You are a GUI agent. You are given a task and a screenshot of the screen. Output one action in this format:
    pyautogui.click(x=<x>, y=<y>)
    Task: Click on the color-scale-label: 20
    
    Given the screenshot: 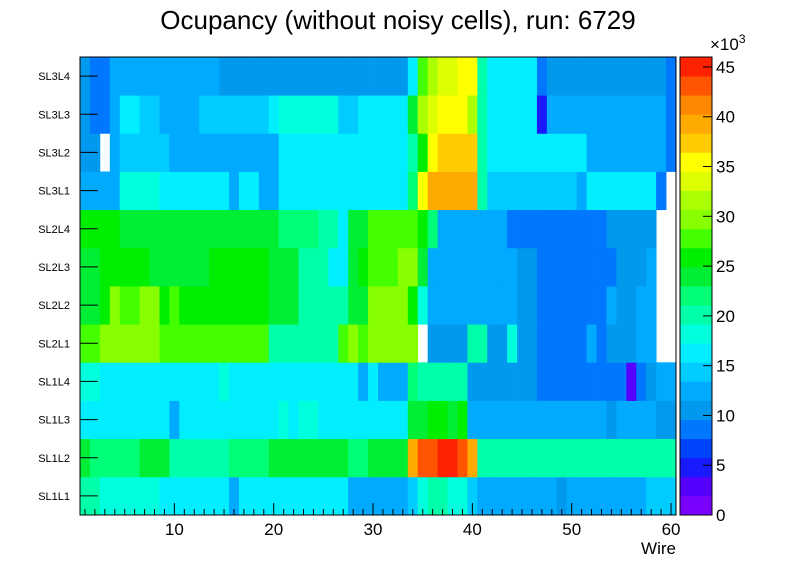 What is the action you would take?
    pyautogui.click(x=725, y=316)
    